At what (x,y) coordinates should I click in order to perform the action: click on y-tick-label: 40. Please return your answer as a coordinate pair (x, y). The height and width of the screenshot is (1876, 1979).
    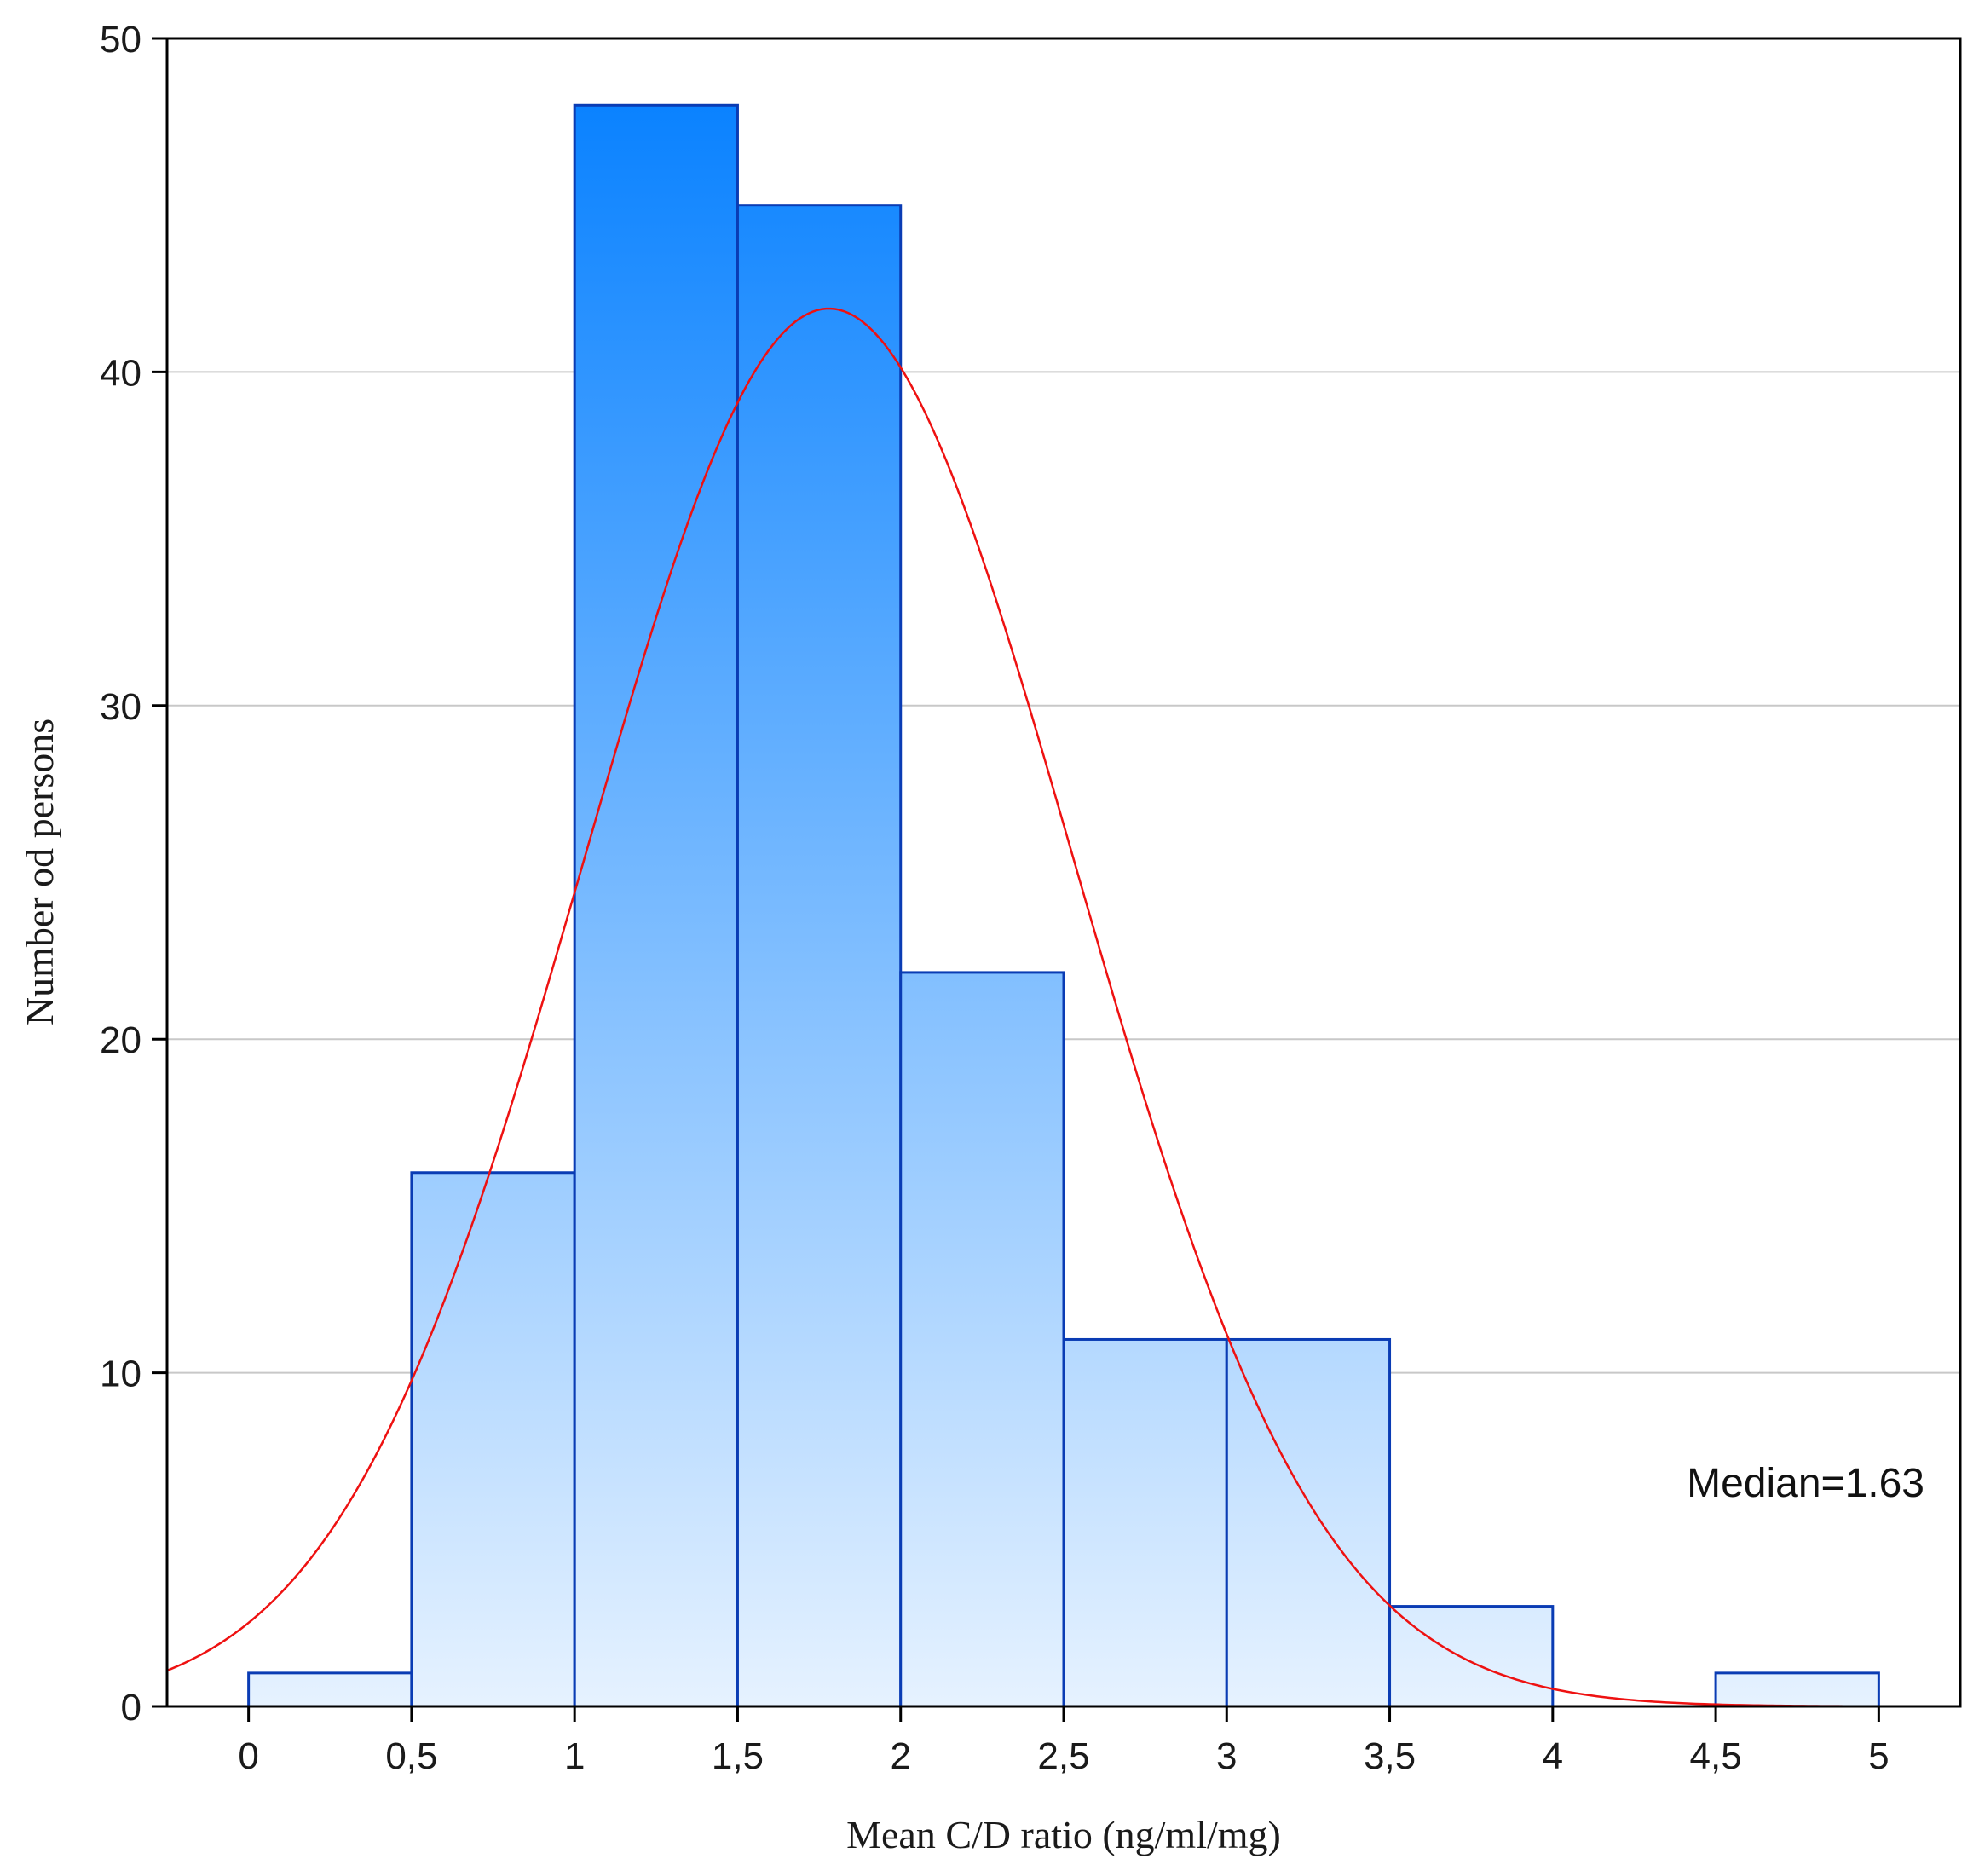
    Looking at the image, I should click on (120, 373).